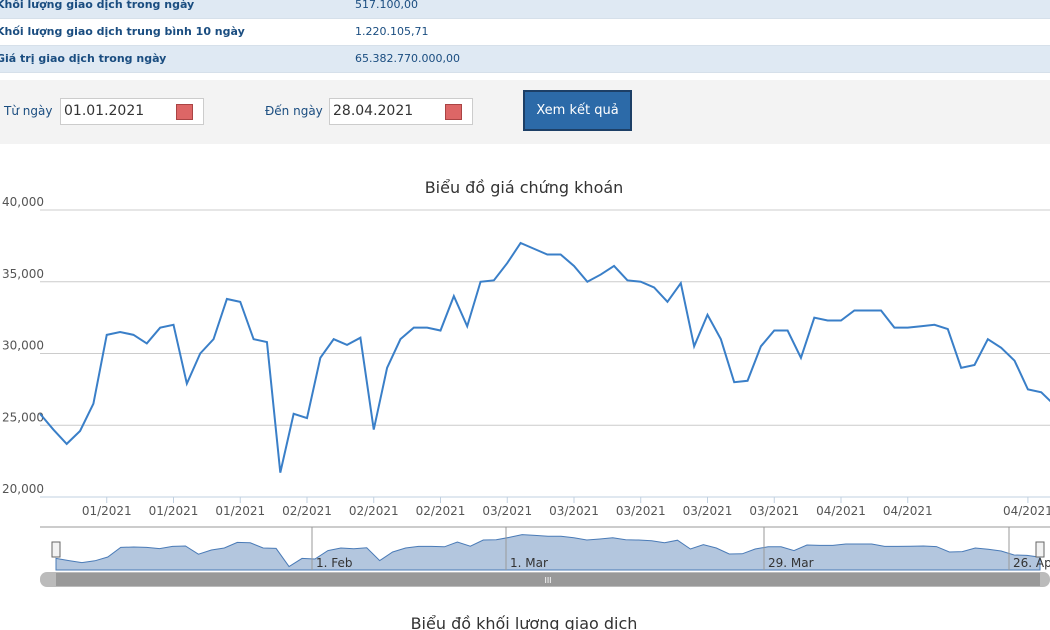  I want to click on label: Giá trị giao dịch trong ngày, so click(83, 58).